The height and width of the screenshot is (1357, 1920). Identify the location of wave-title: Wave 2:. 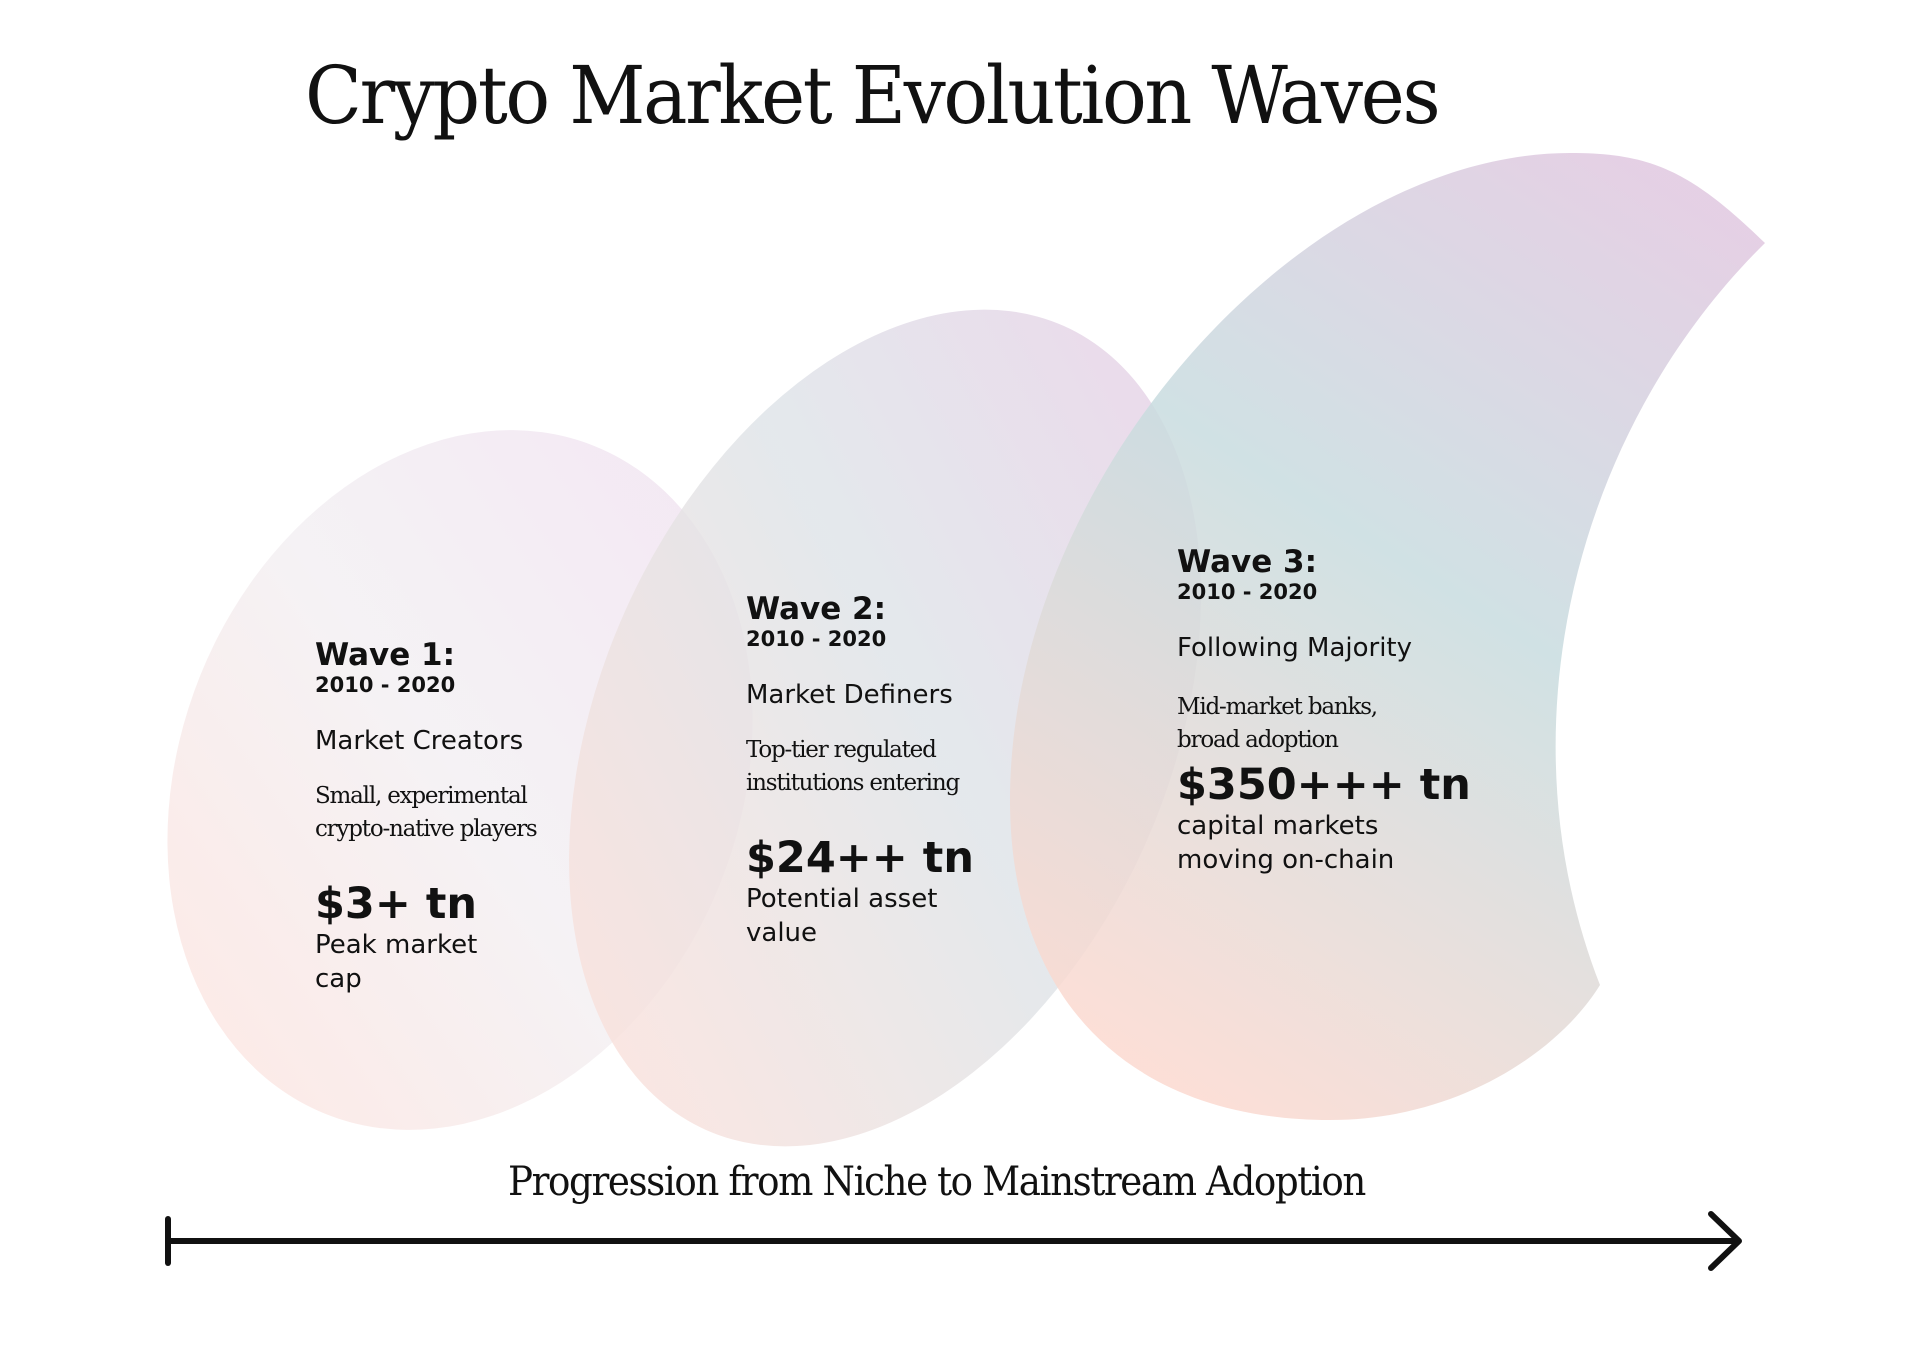
(816, 609).